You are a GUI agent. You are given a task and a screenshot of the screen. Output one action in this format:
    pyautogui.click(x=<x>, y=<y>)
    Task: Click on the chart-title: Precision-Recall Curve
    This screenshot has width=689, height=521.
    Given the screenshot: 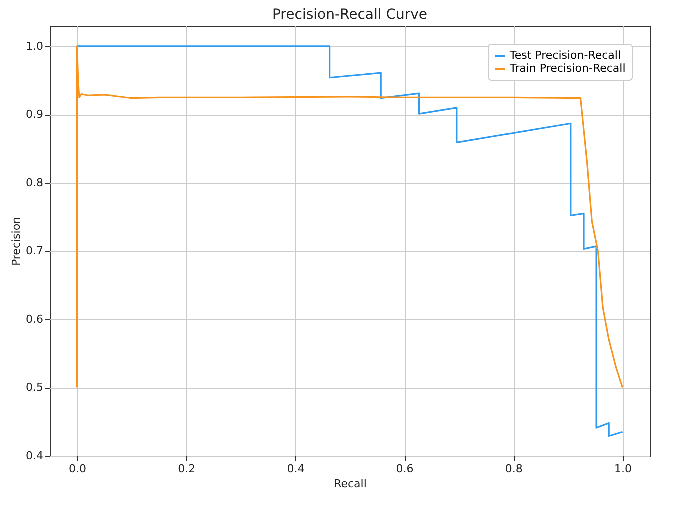 What is the action you would take?
    pyautogui.click(x=350, y=15)
    